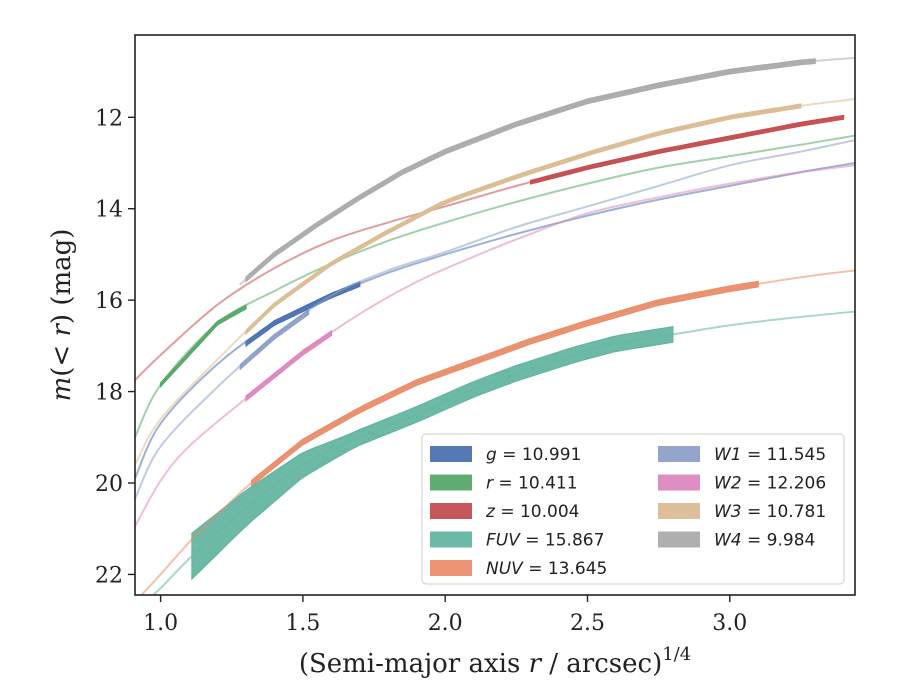  I want to click on legend-frame, so click(633, 509).